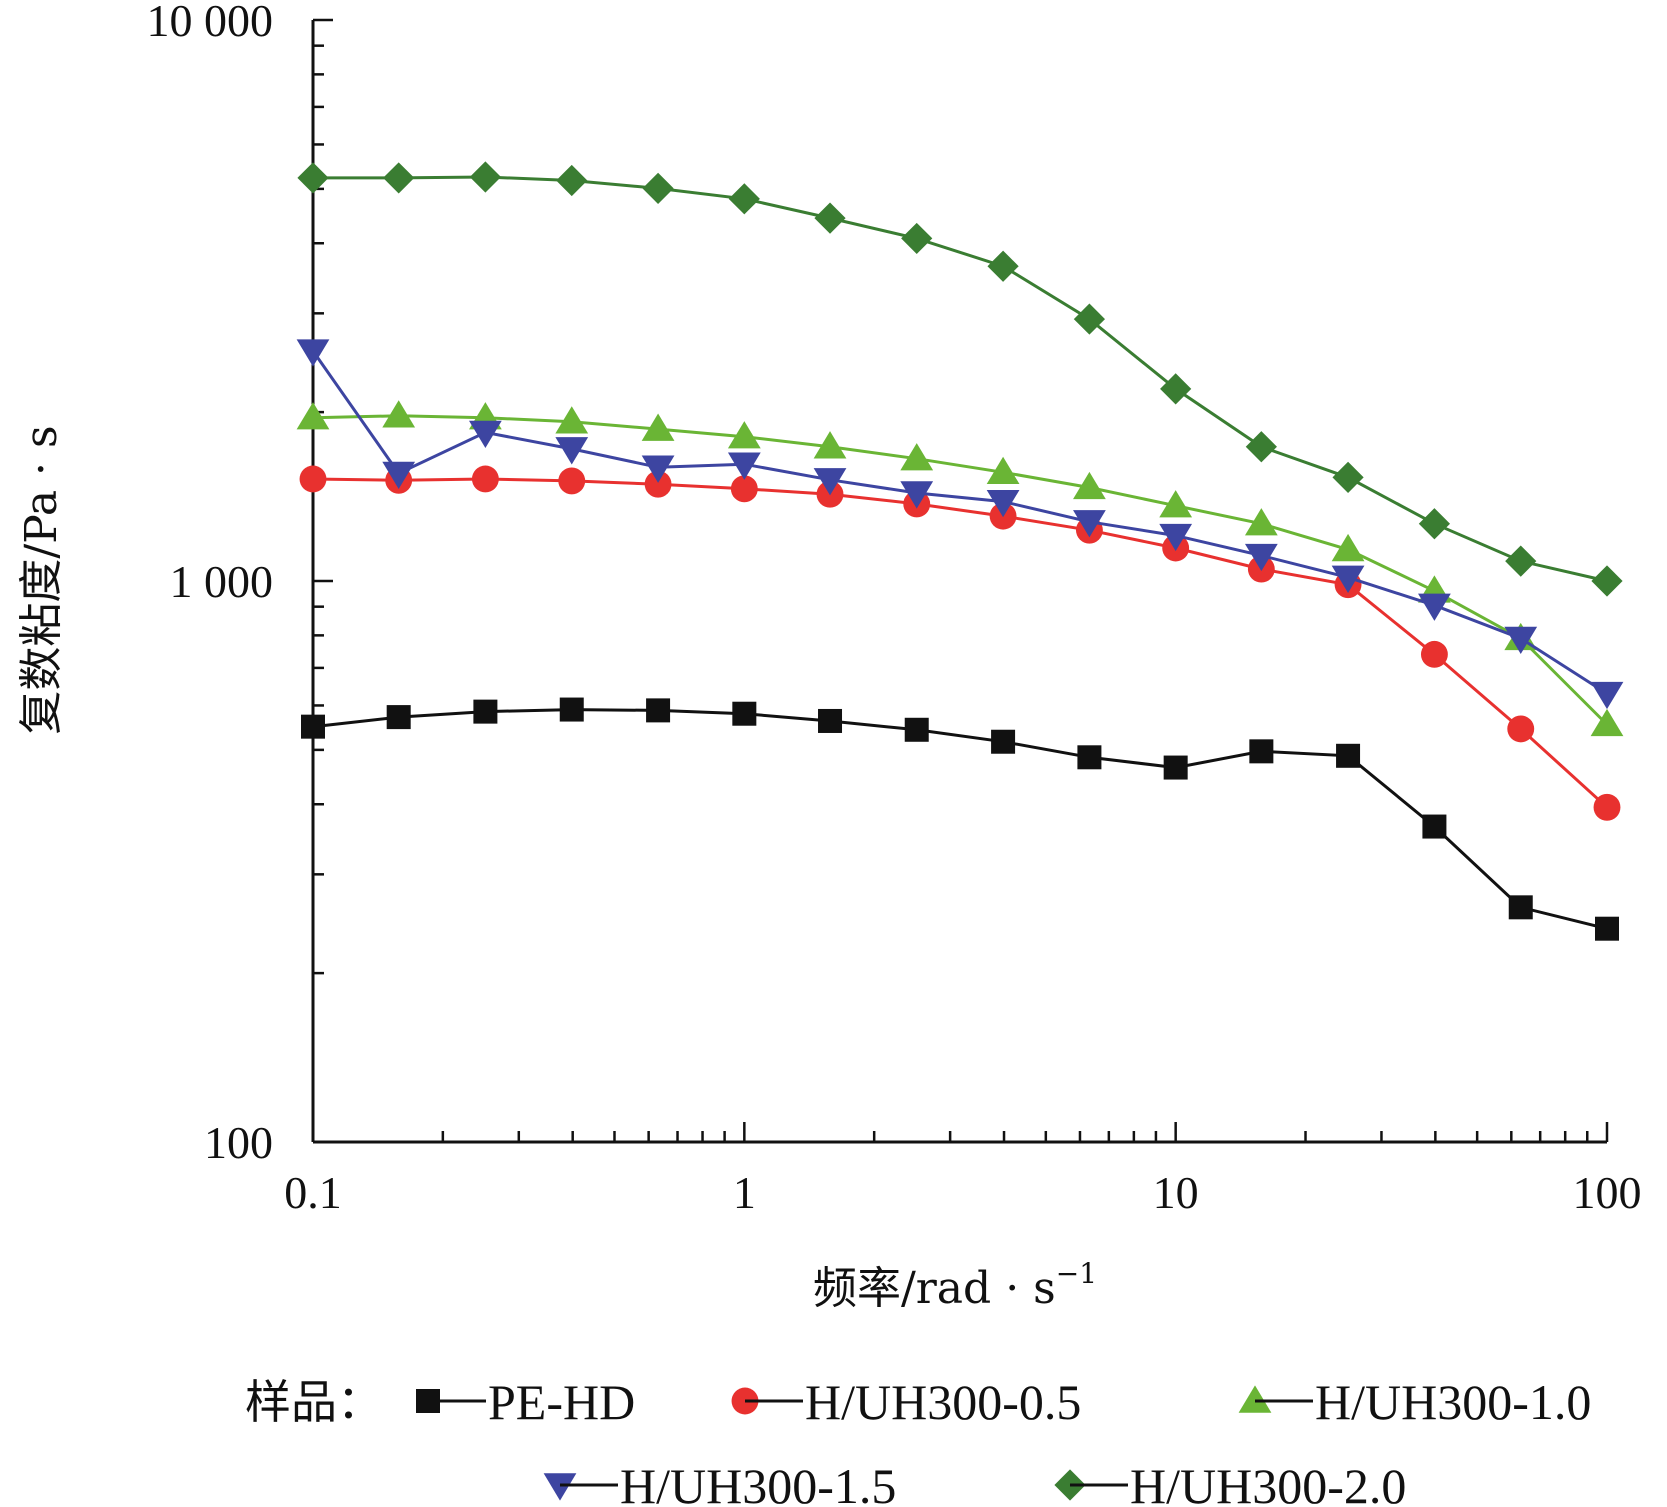 This screenshot has height=1507, width=1667. Describe the element at coordinates (560, 1487) in the screenshot. I see `legend-marker` at that location.